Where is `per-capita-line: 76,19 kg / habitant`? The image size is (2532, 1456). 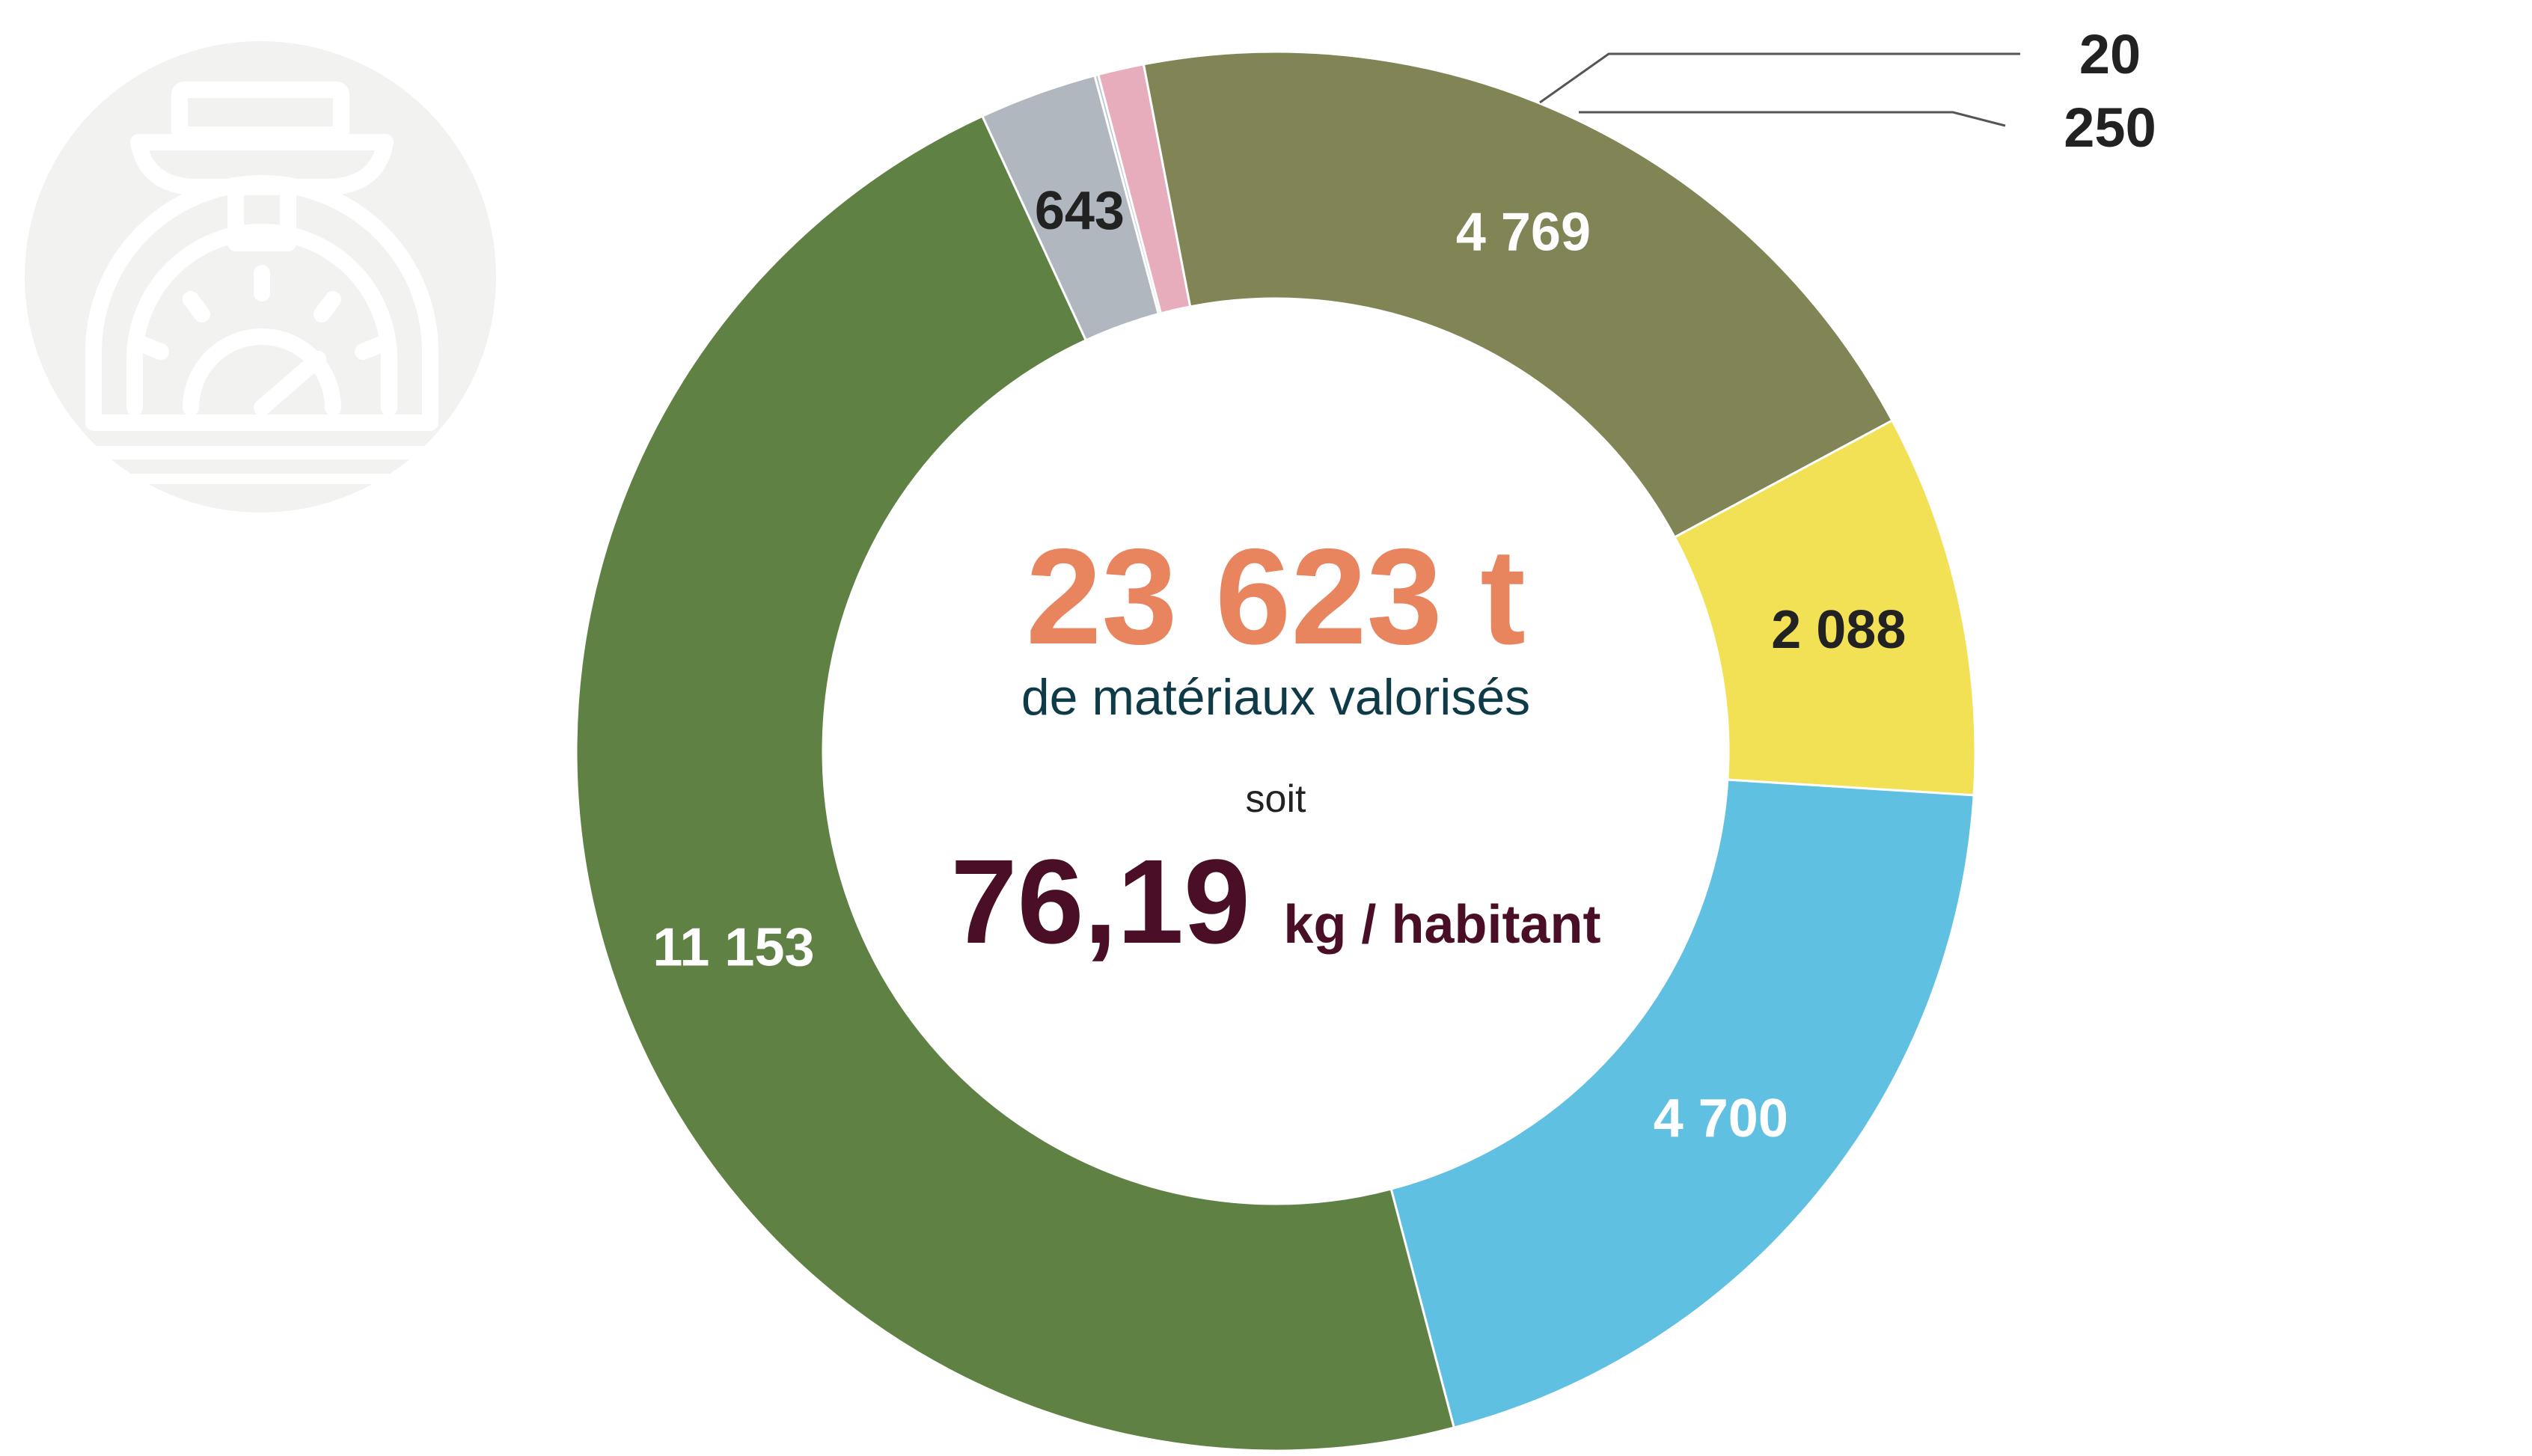
per-capita-line: 76,19 kg / habitant is located at coordinates (1276, 901).